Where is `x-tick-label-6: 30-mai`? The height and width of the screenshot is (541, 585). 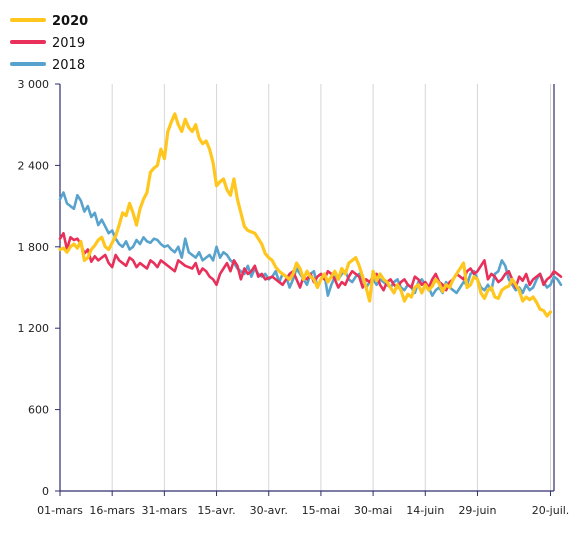
x-tick-label-6: 30-mai is located at coordinates (373, 510).